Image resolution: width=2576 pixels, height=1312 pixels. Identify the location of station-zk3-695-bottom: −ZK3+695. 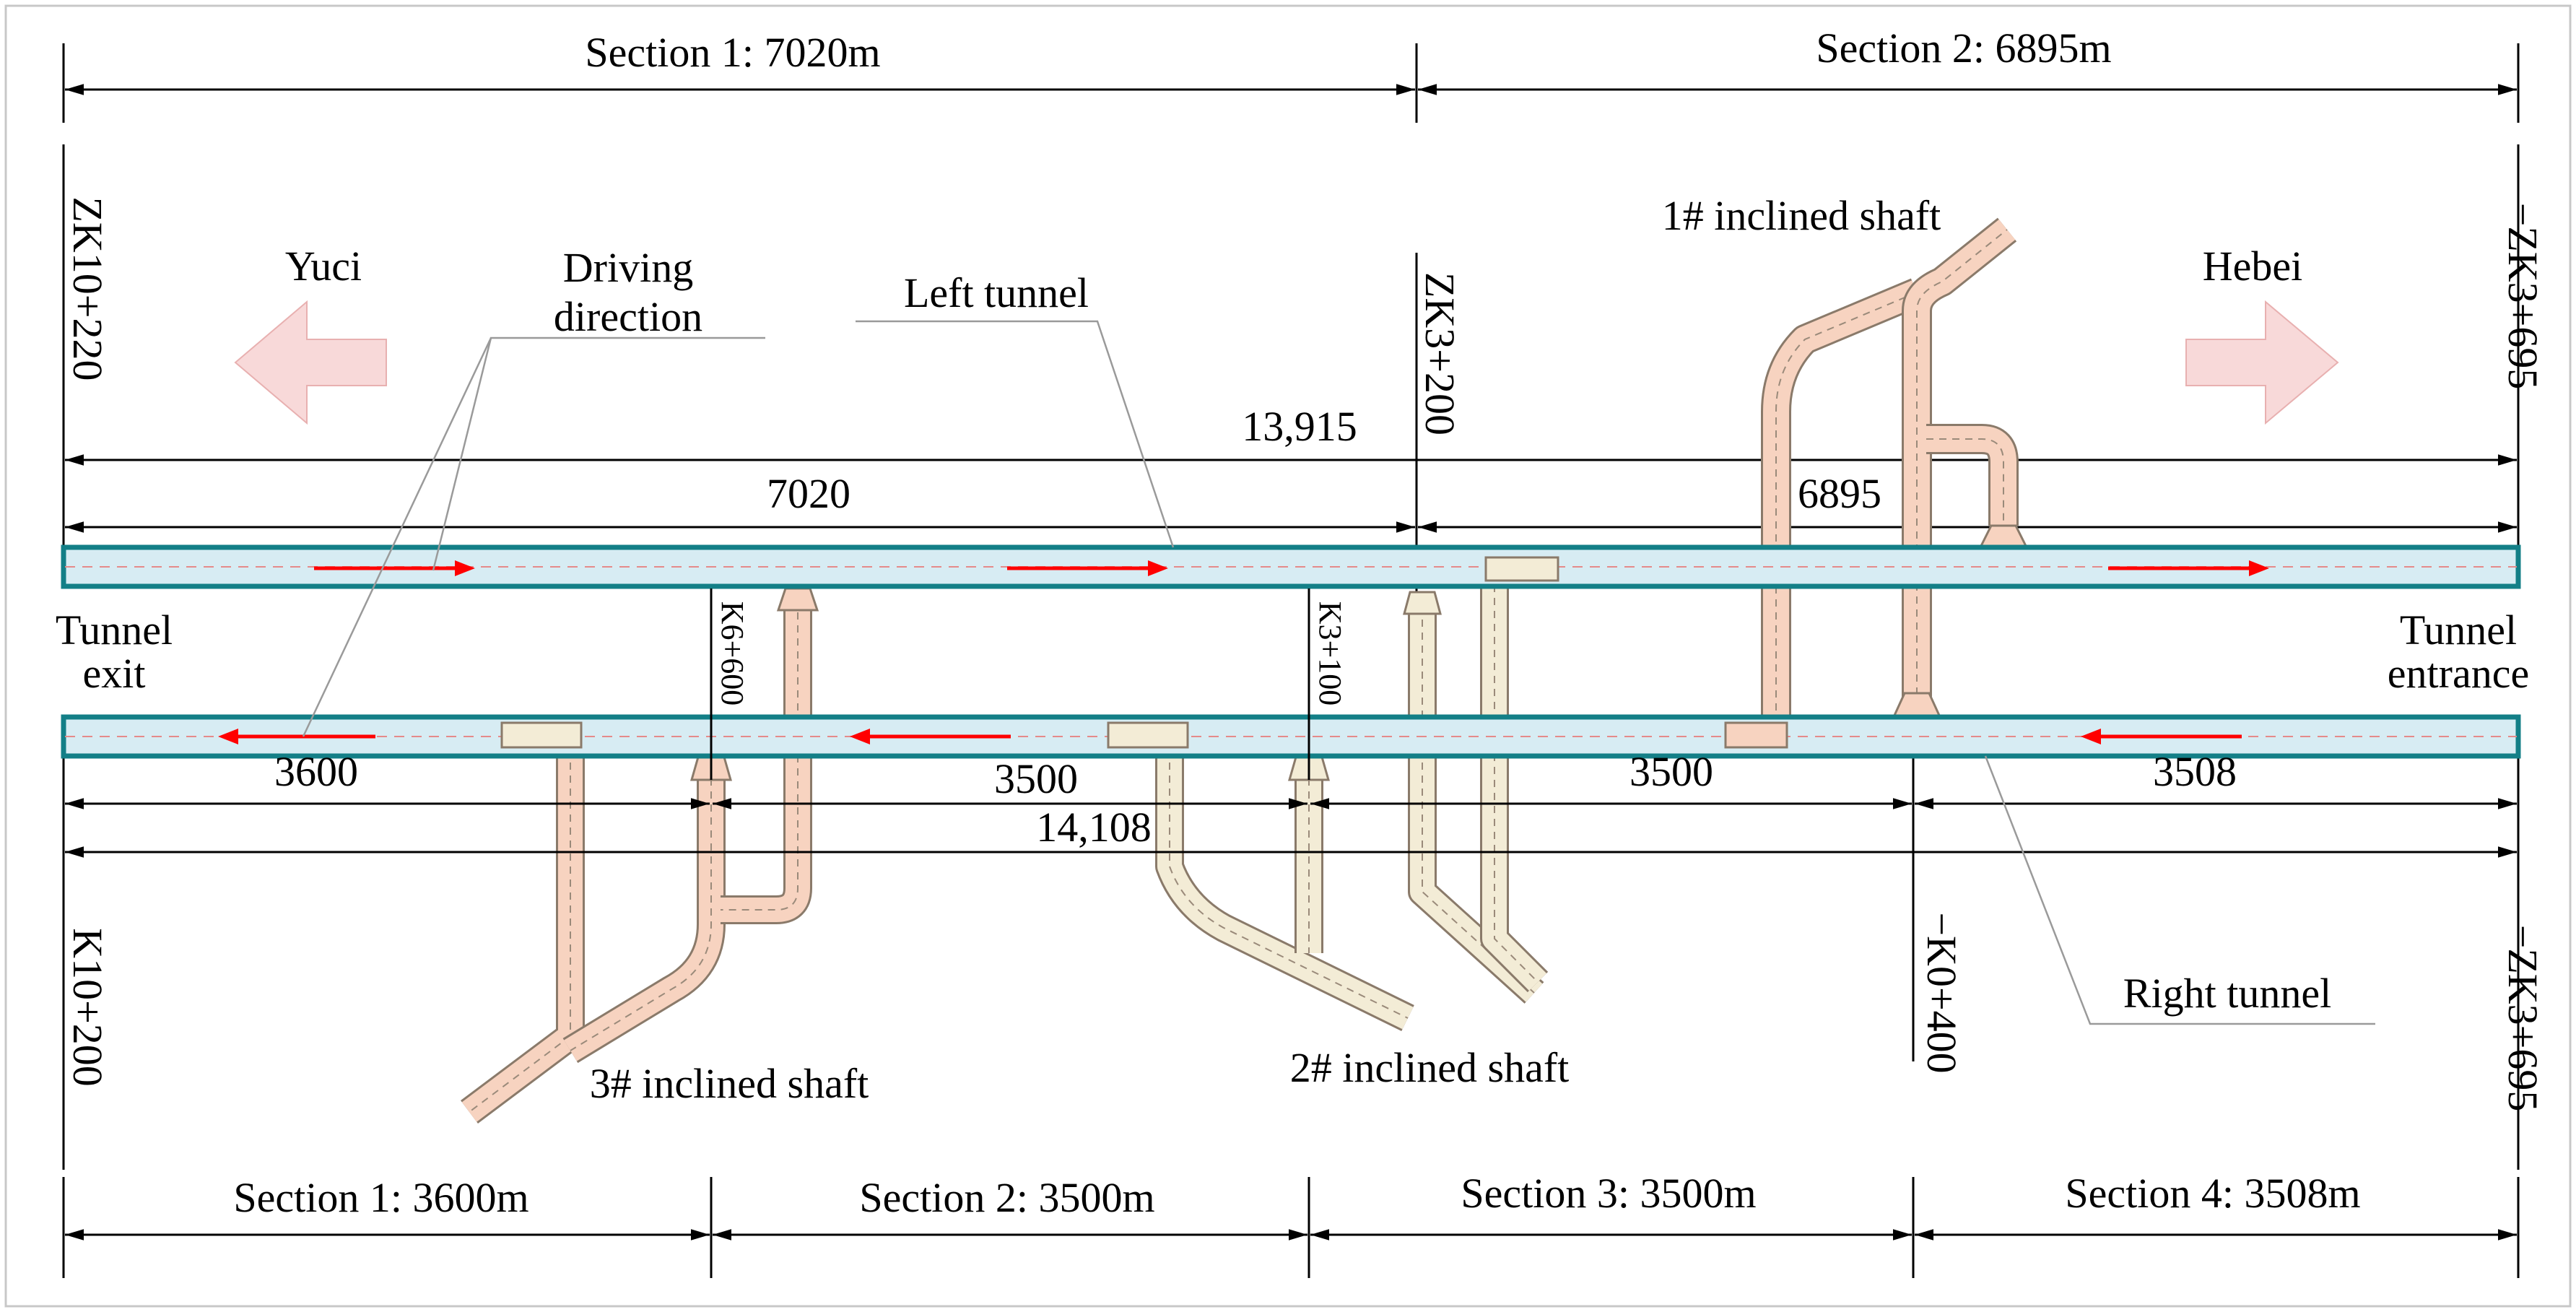
(2522, 1019).